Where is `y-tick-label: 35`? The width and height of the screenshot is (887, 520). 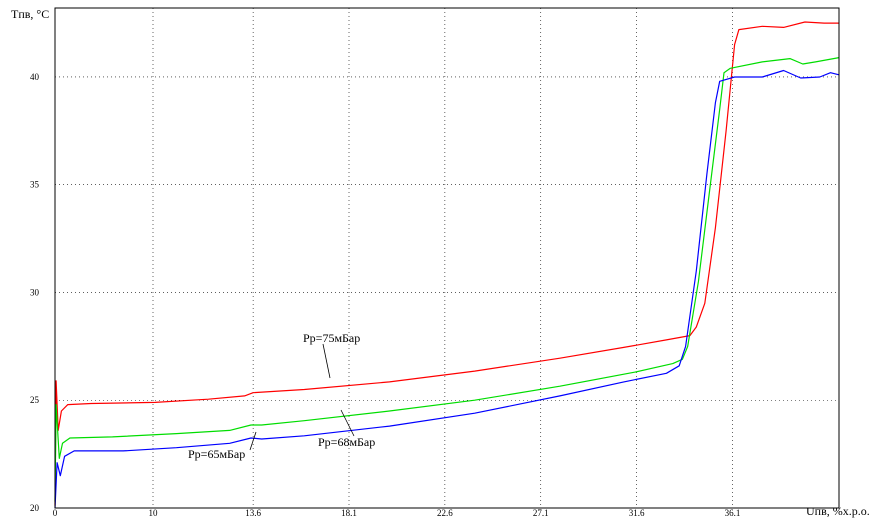
y-tick-label: 35 is located at coordinates (35, 185).